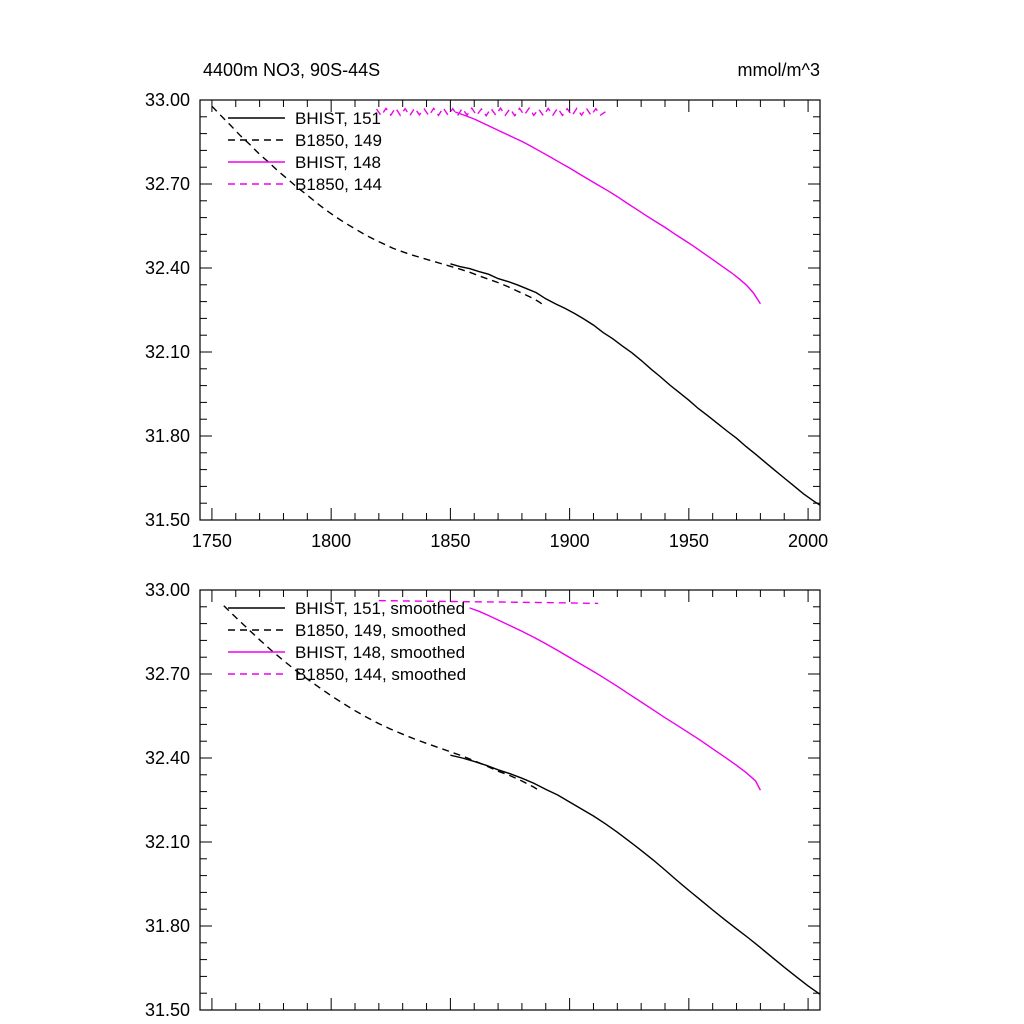 This screenshot has width=1024, height=1024. Describe the element at coordinates (292, 70) in the screenshot. I see `chart-title: 4400m NO3, 90S-44S` at that location.